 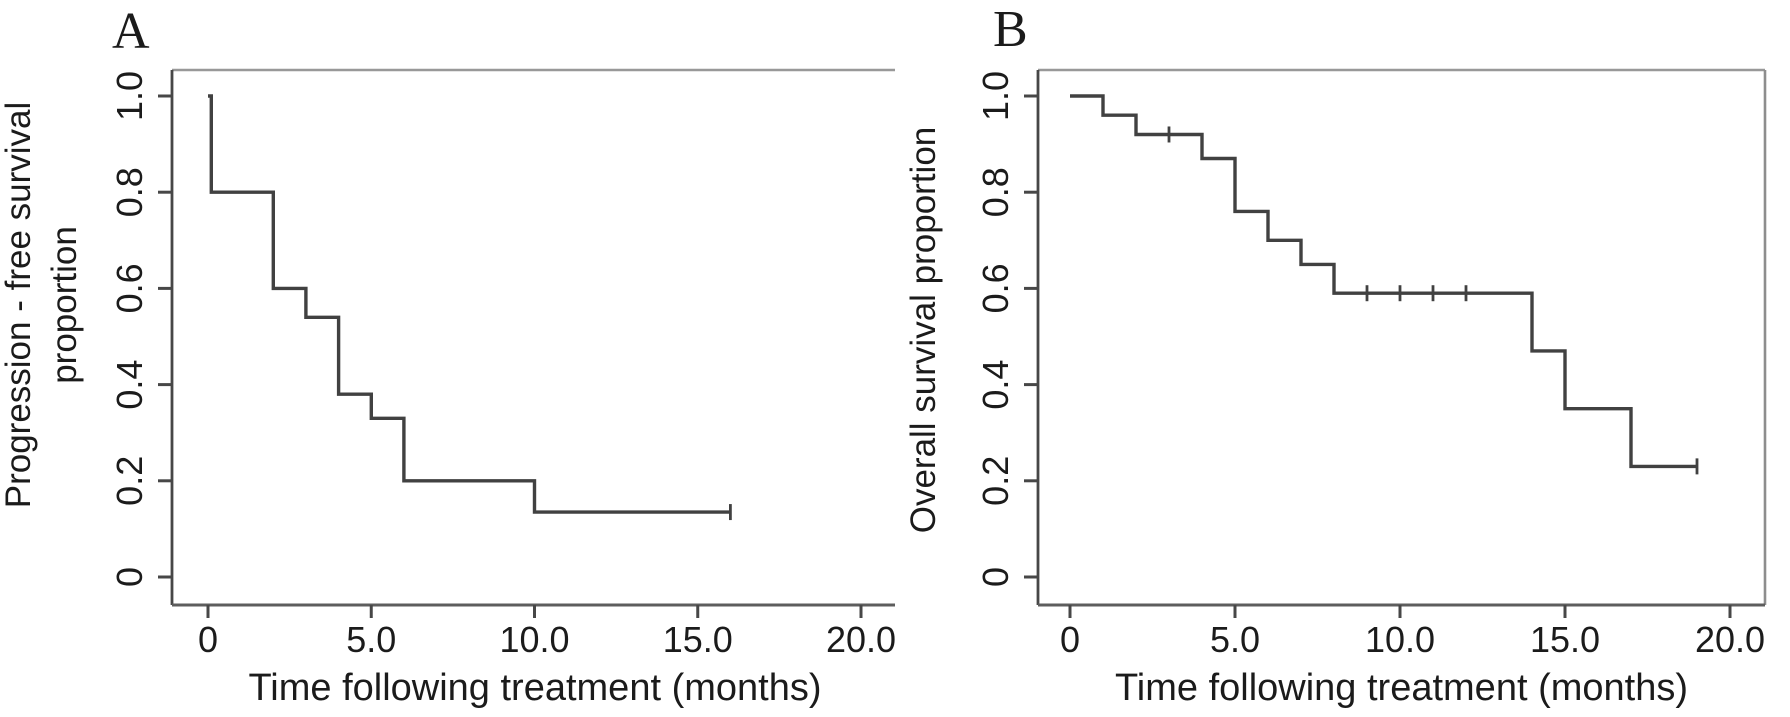 I want to click on y-axis-title: Overall survival proportion, so click(x=923, y=330).